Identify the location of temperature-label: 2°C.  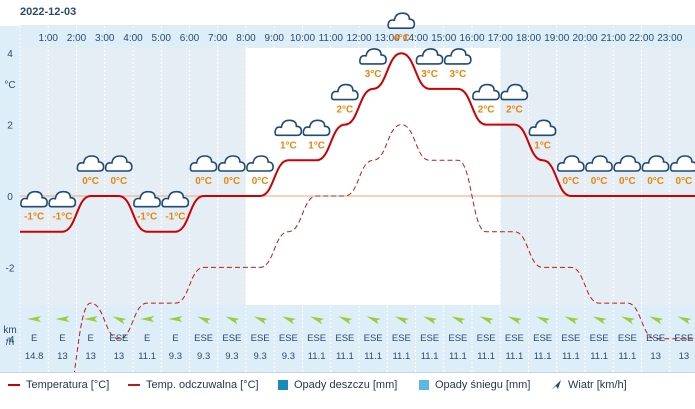
(486, 110).